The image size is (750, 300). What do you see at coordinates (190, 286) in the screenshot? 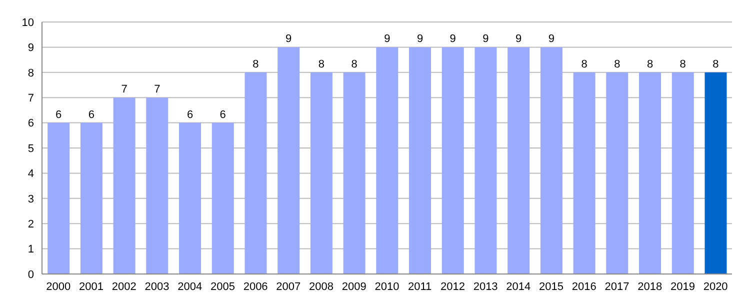
I see `x-tick-label: 2004` at bounding box center [190, 286].